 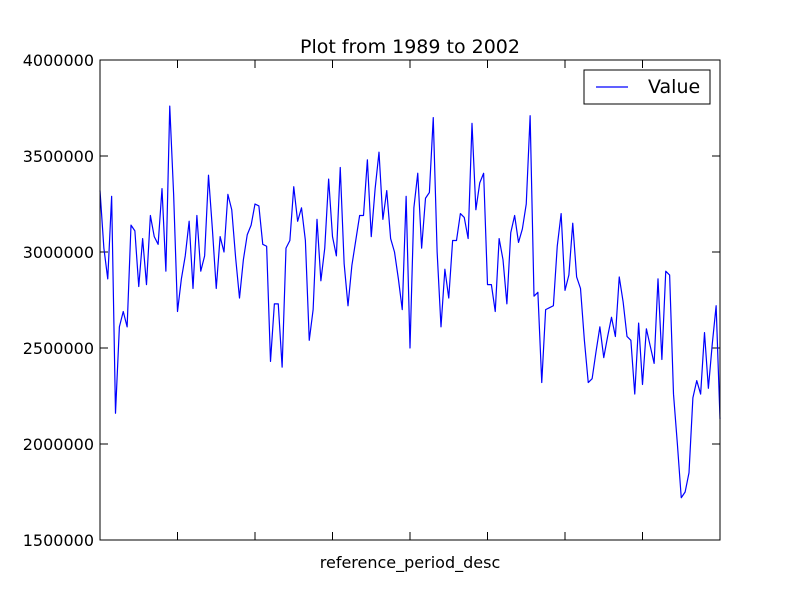 I want to click on x-axis-label: reference_period_desc, so click(x=410, y=563).